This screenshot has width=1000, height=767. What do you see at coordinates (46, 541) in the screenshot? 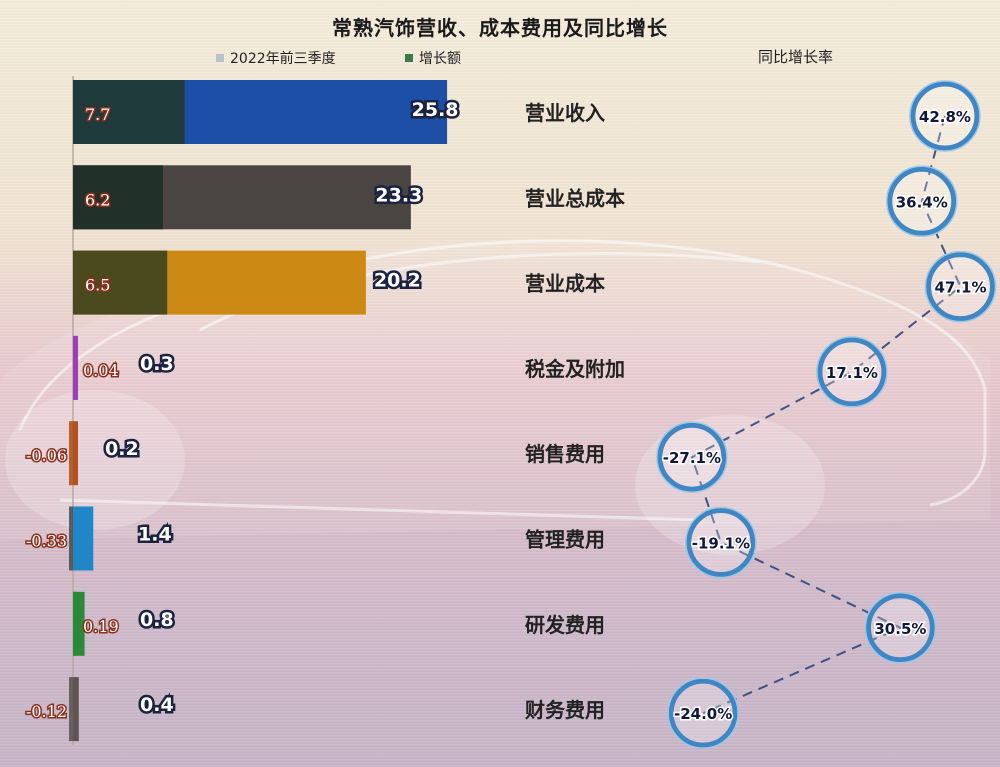
I see `growth-value-label-6: -0.33` at bounding box center [46, 541].